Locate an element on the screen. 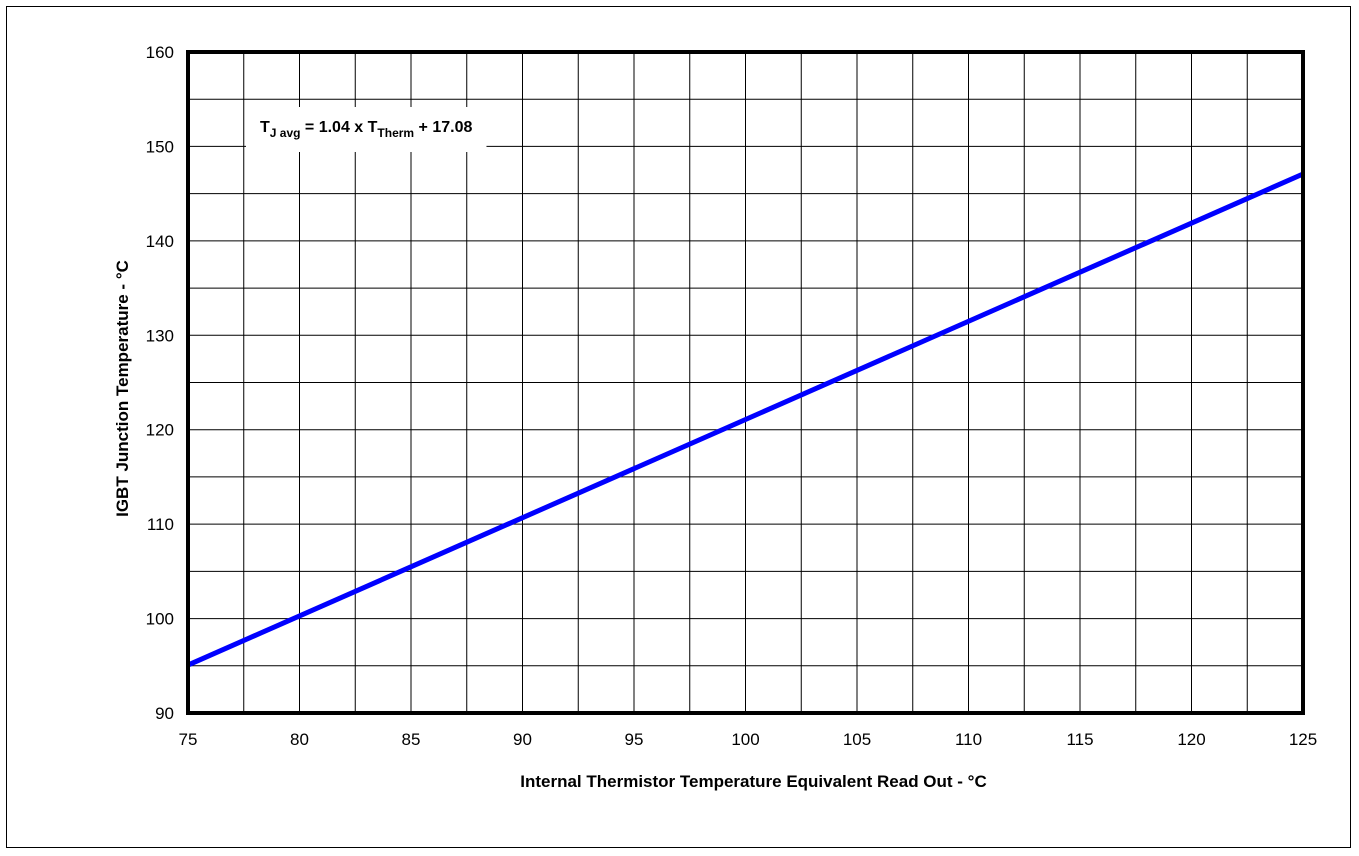 The height and width of the screenshot is (856, 1359). y-tick-label: 130 is located at coordinates (160, 335).